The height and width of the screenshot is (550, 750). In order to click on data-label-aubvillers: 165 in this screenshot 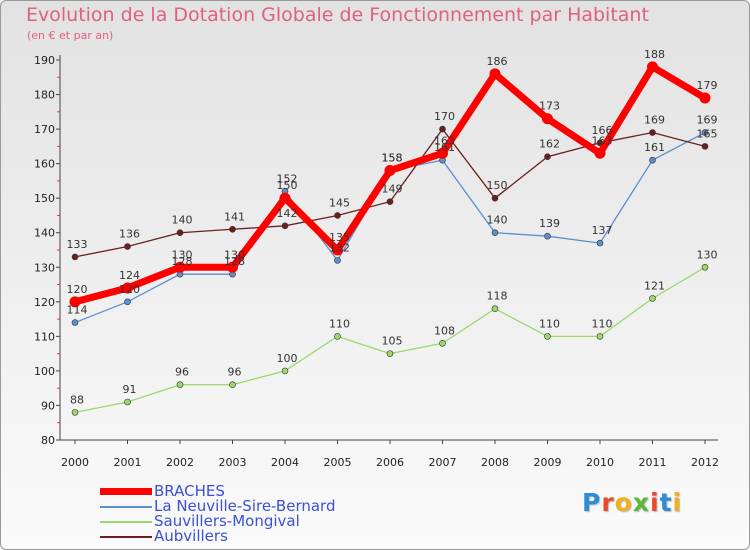, I will do `click(707, 133)`.